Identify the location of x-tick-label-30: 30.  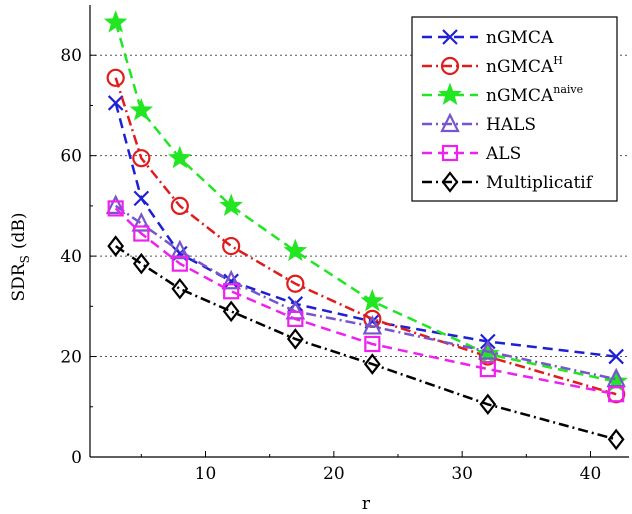
(462, 474).